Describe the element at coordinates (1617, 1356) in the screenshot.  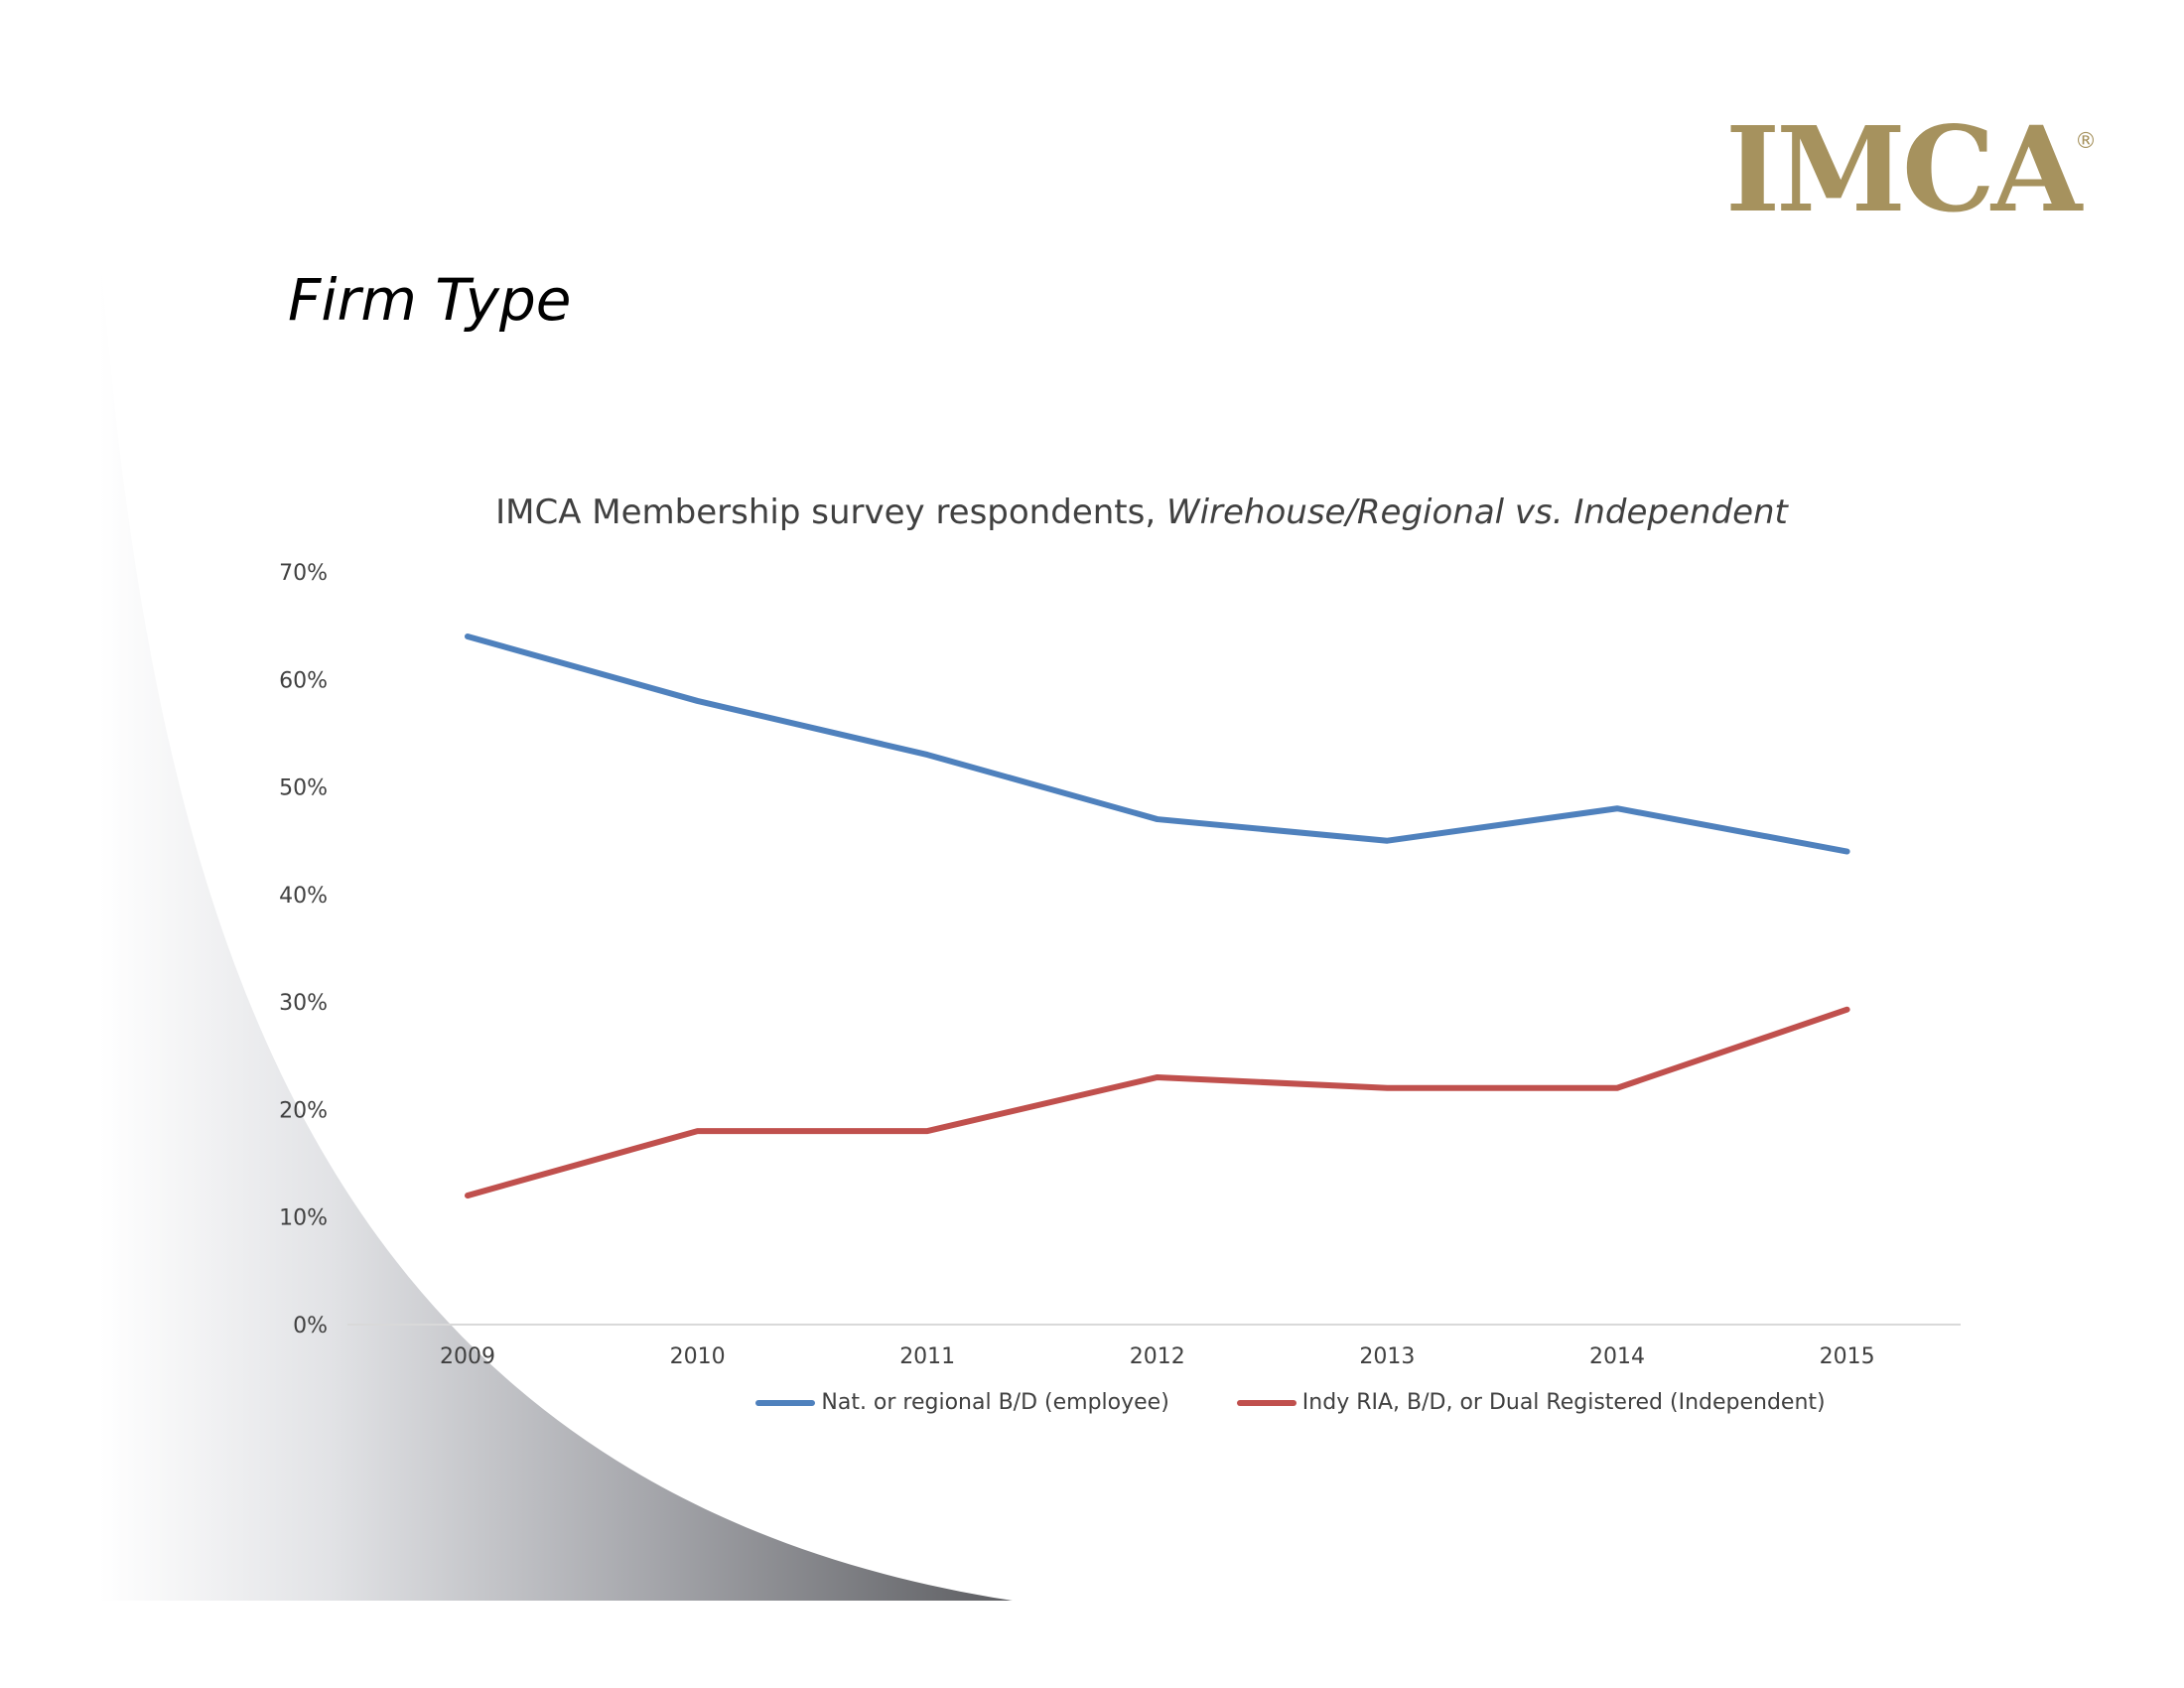
I see `x-tick-label: 2014` at that location.